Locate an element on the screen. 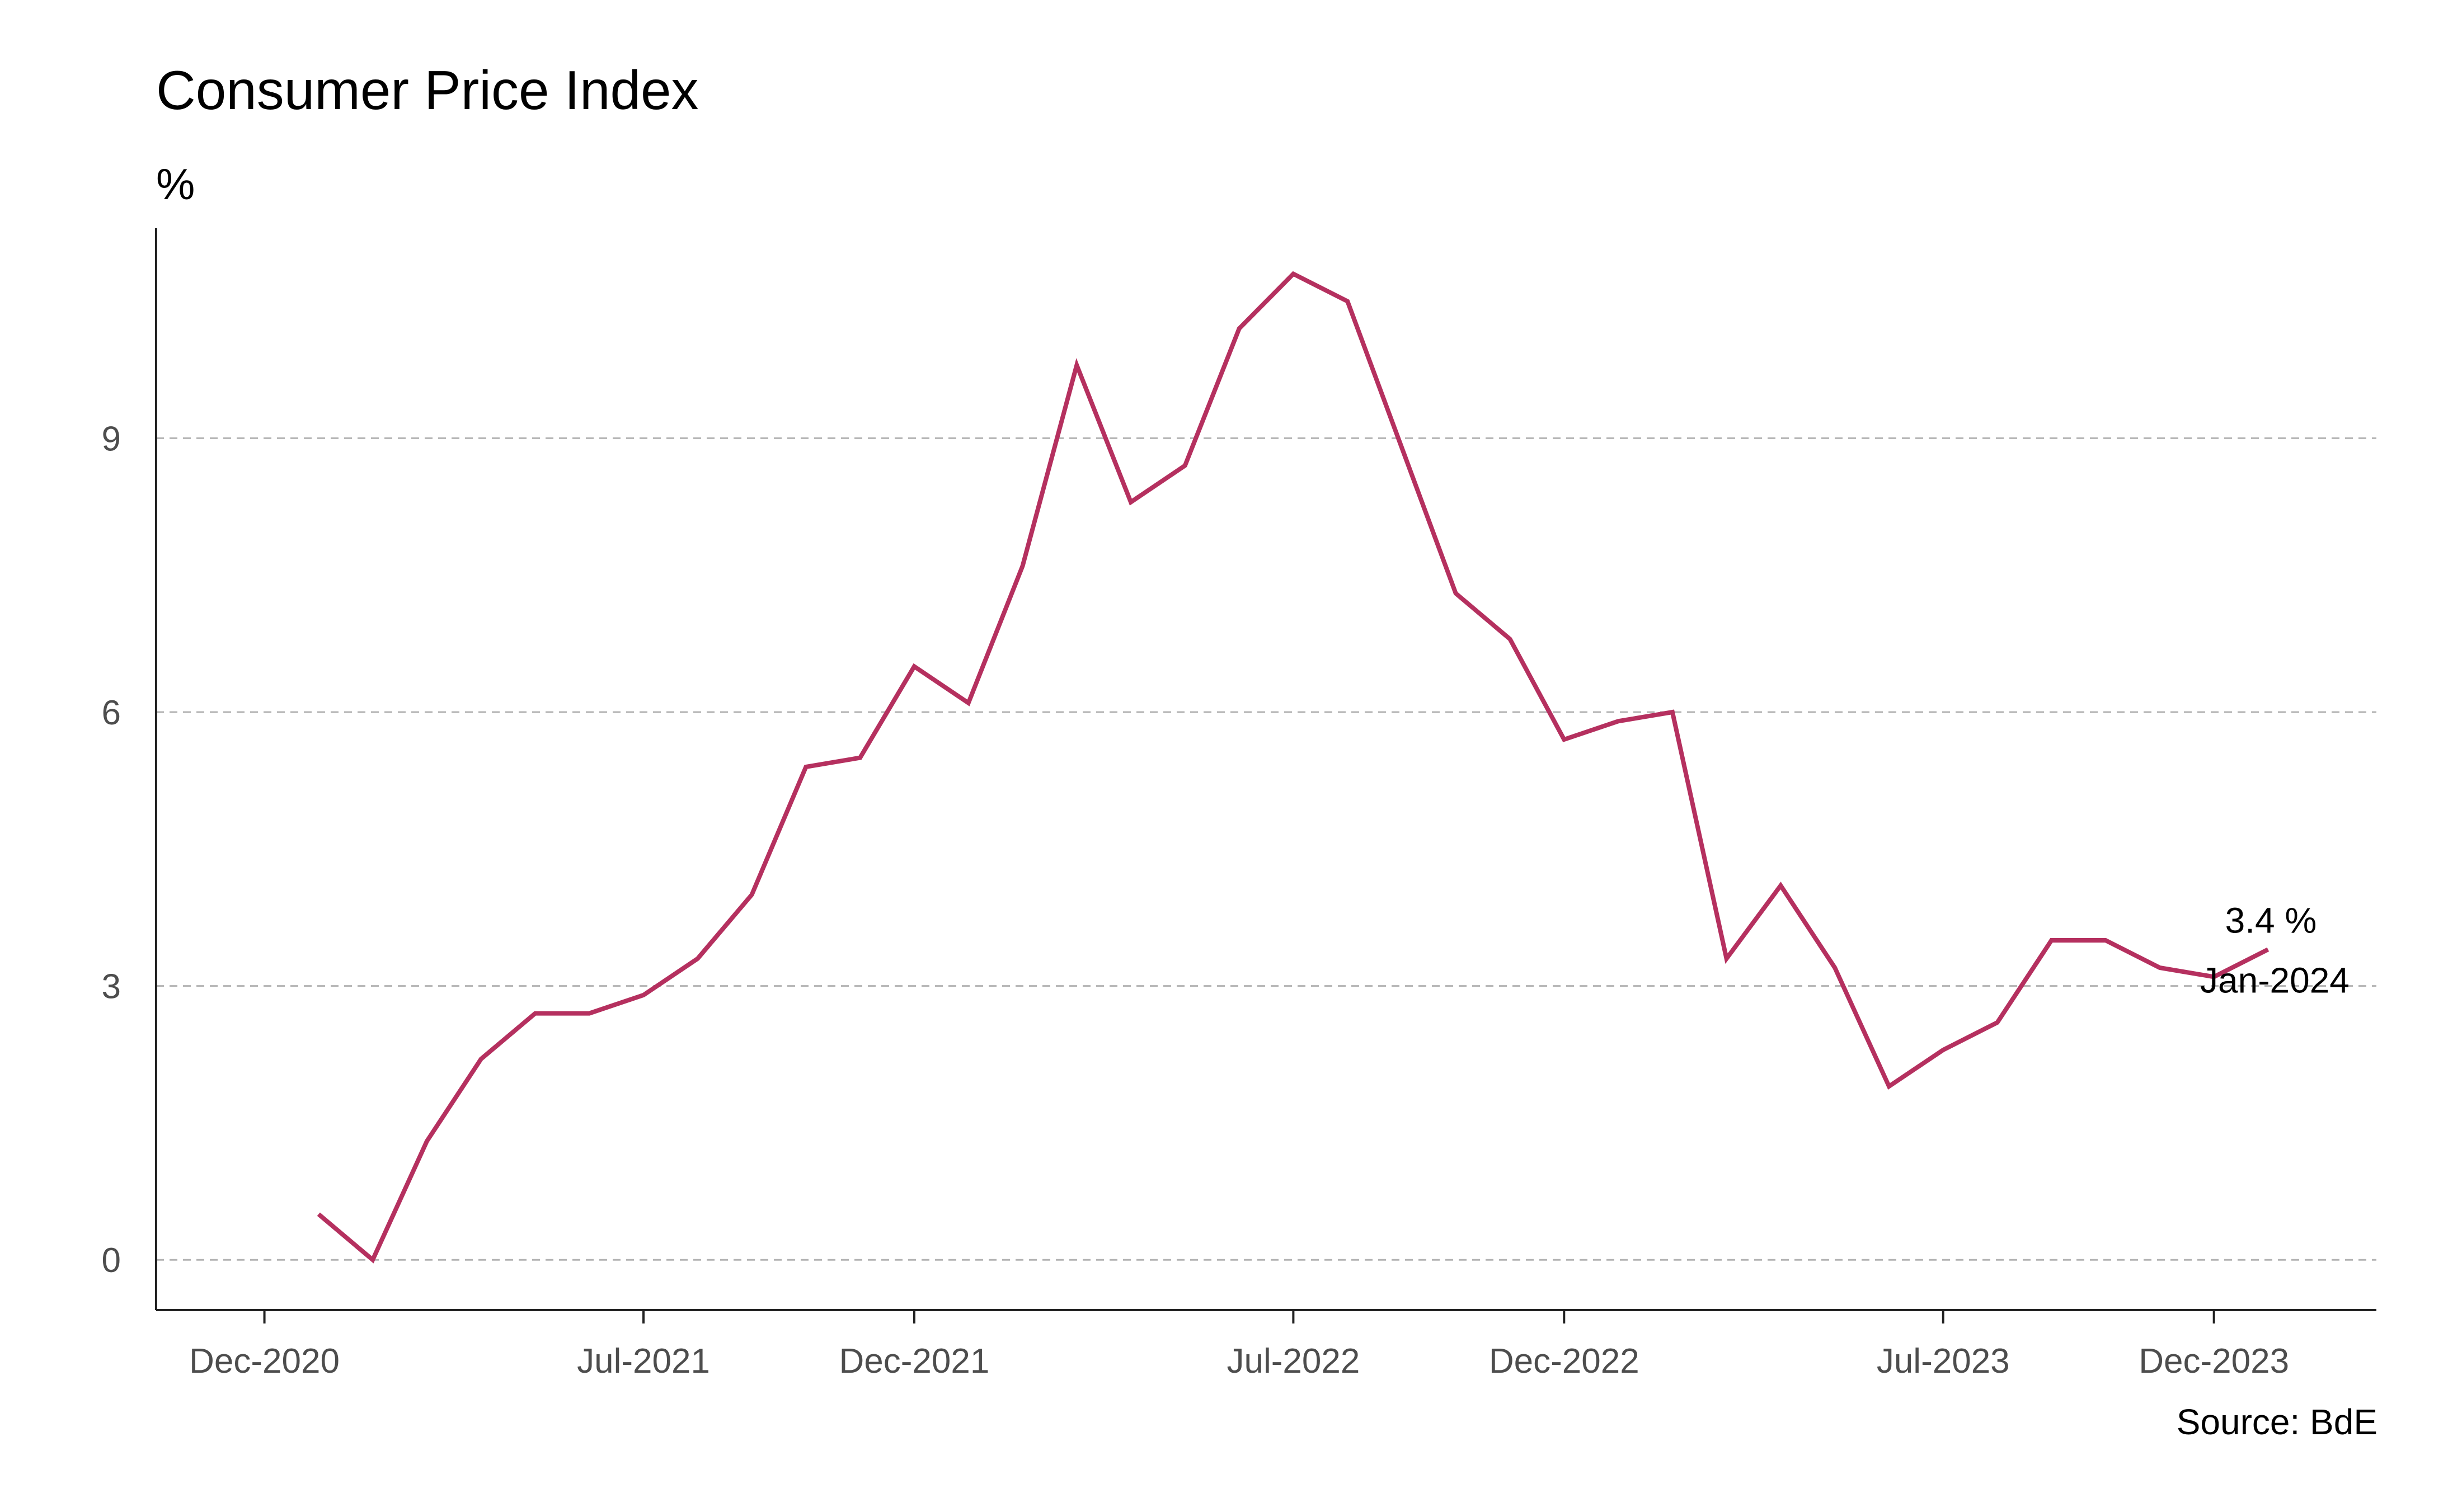 This screenshot has height=1512, width=2448. y-unit-label: % is located at coordinates (175, 184).